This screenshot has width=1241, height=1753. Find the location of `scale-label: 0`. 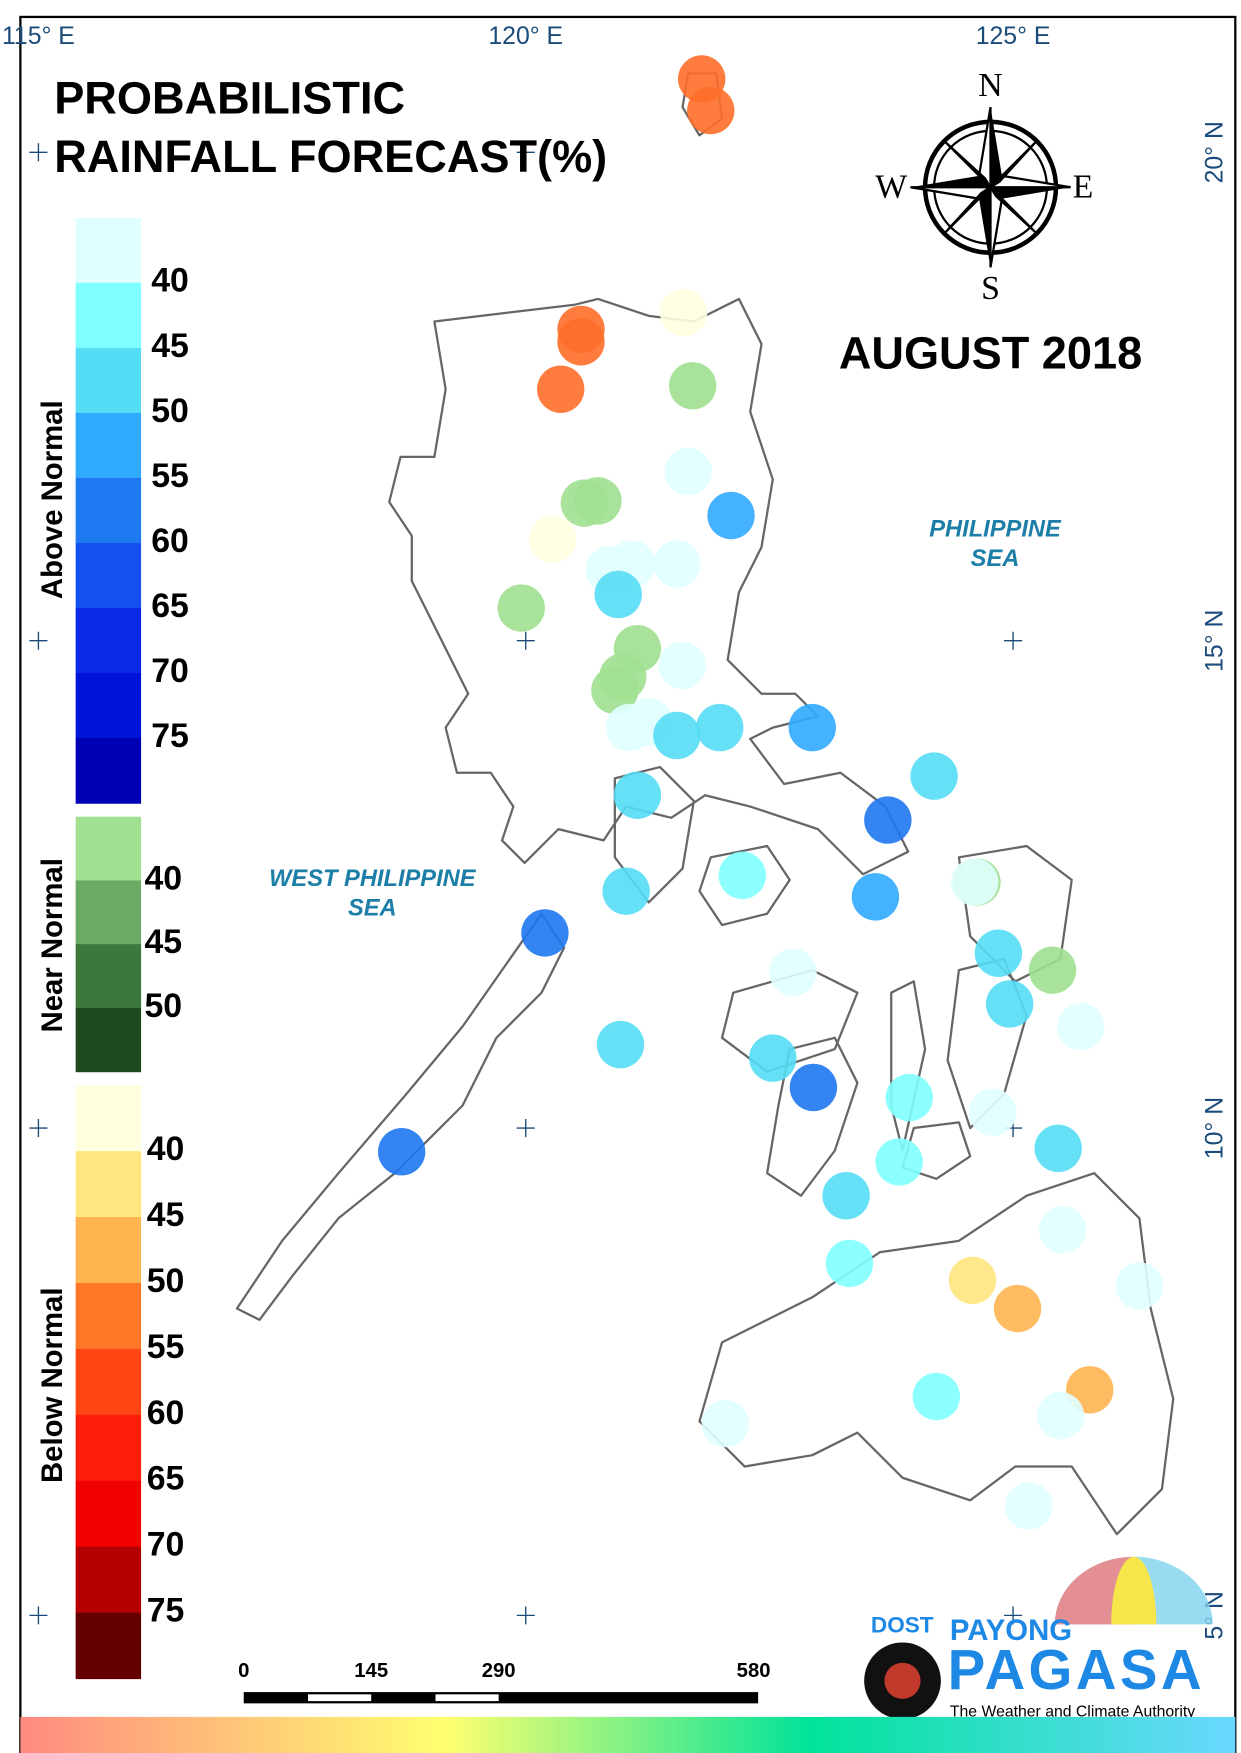

scale-label: 0 is located at coordinates (243, 1671).